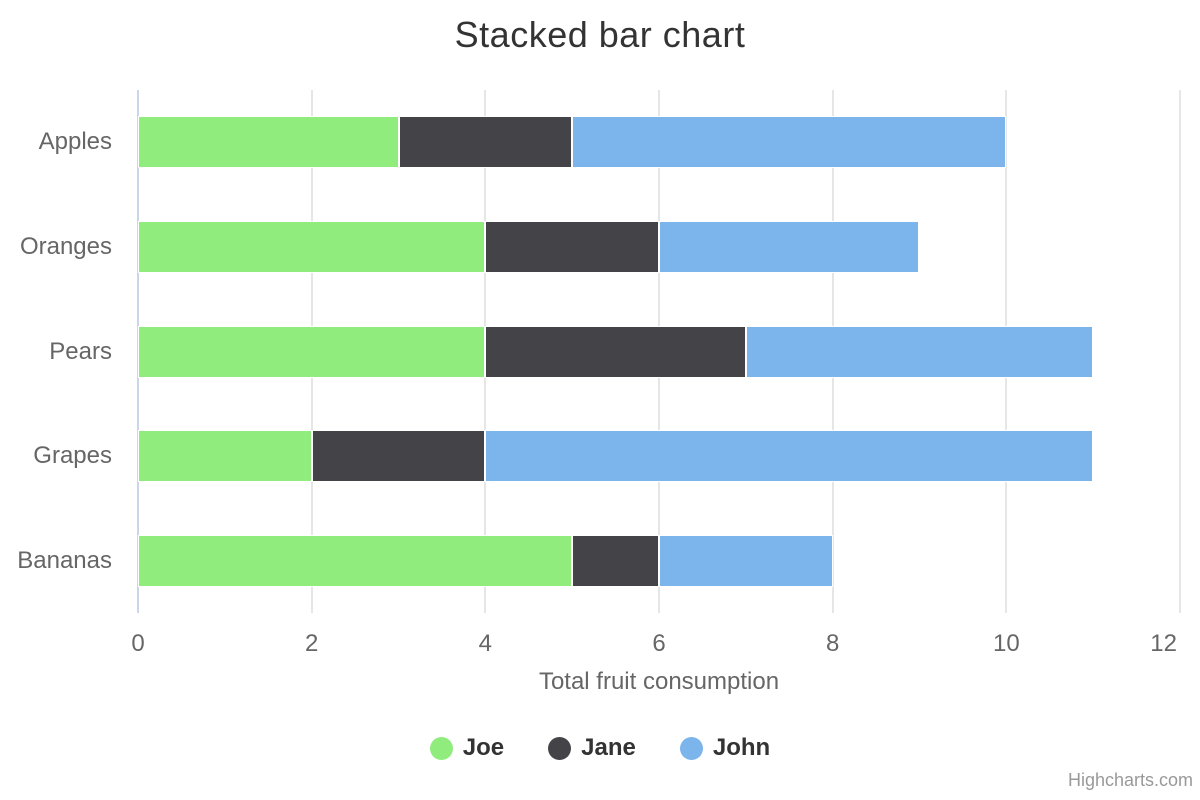  What do you see at coordinates (312, 246) in the screenshot?
I see `bar-segment-joe-oranges` at bounding box center [312, 246].